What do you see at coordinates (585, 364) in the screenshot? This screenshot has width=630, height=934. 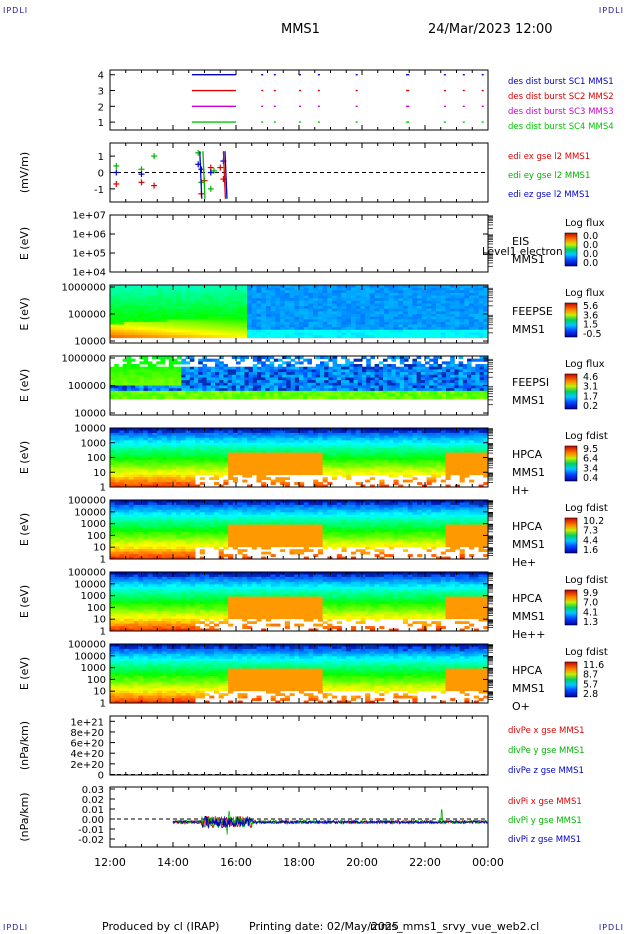 I see `feepsi-panel-colorbar-title: Log flux` at bounding box center [585, 364].